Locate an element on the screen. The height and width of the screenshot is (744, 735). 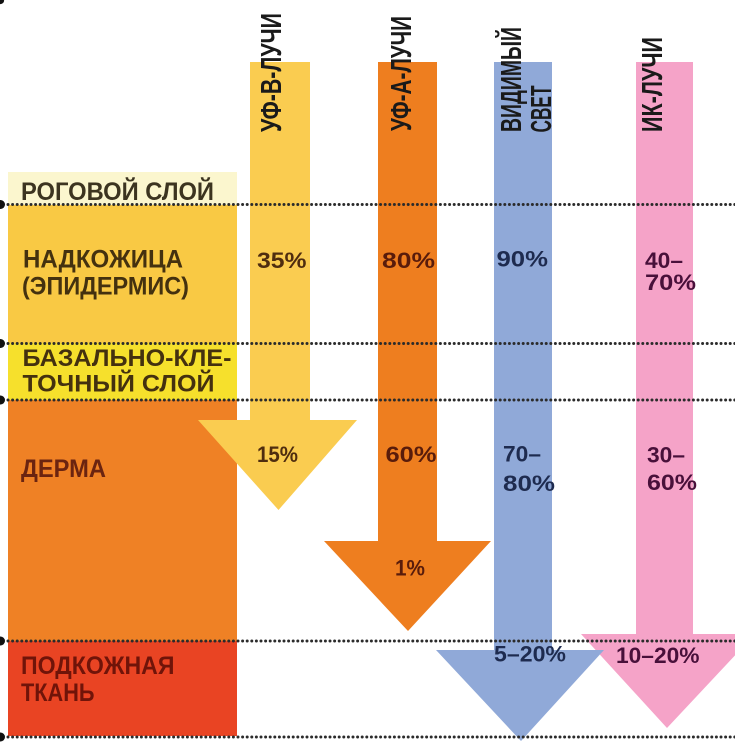
svg-text: 15% is located at coordinates (277, 454).